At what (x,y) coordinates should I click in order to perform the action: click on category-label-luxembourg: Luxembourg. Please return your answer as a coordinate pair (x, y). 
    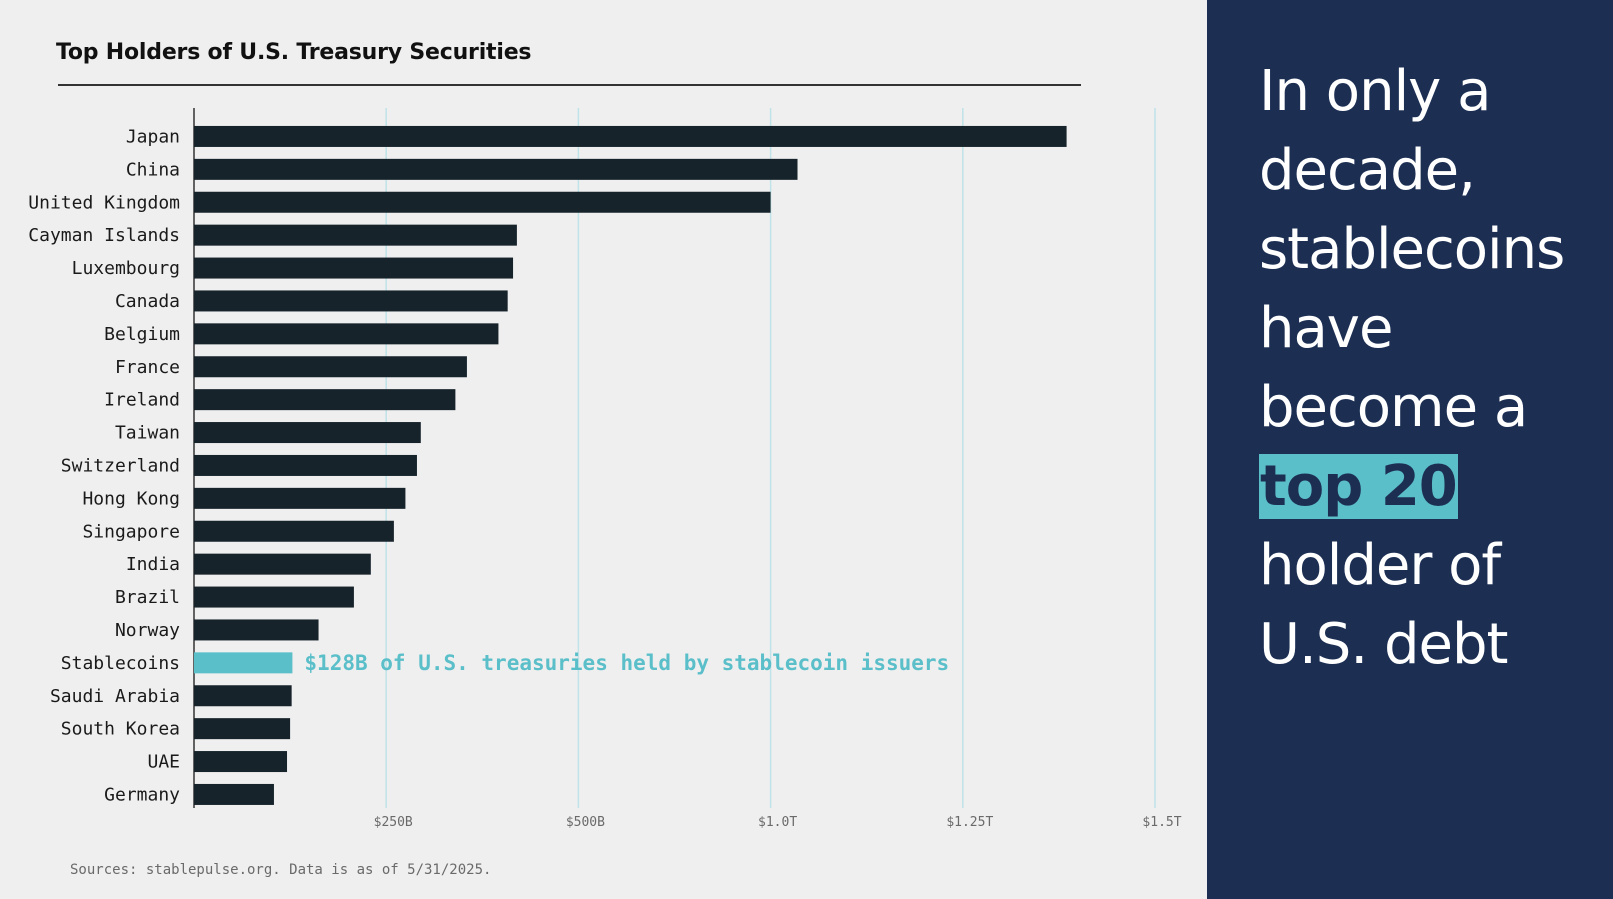
    Looking at the image, I should click on (126, 268).